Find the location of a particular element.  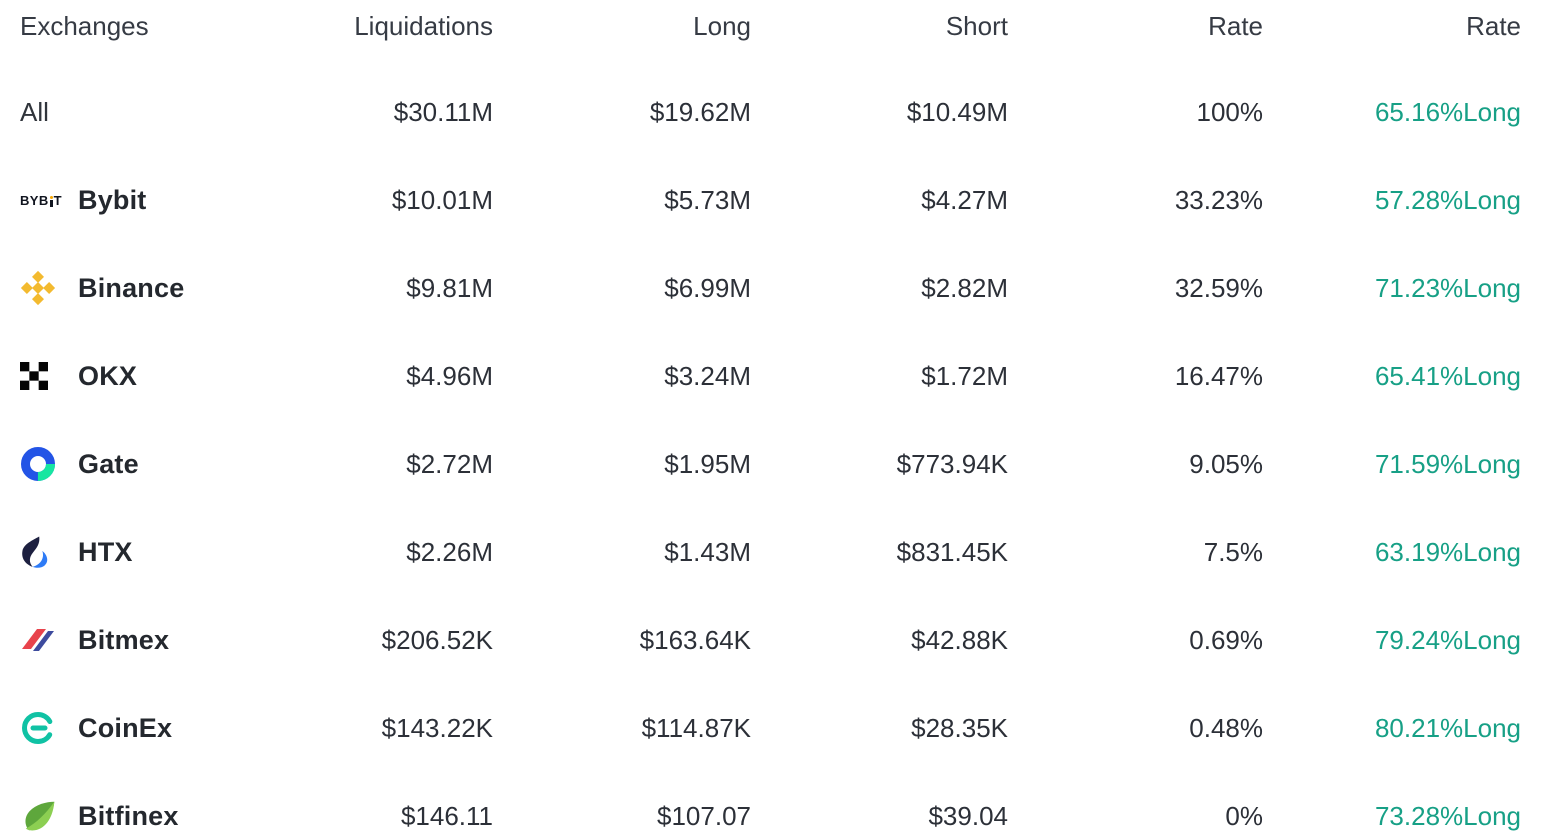

header-long: Long is located at coordinates (722, 25).